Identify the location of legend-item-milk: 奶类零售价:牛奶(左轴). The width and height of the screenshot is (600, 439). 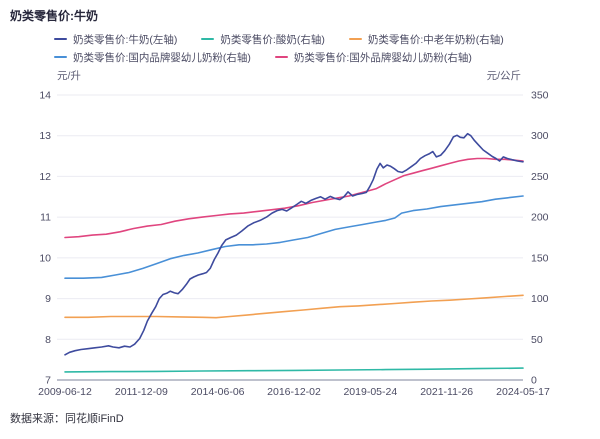
(115, 39).